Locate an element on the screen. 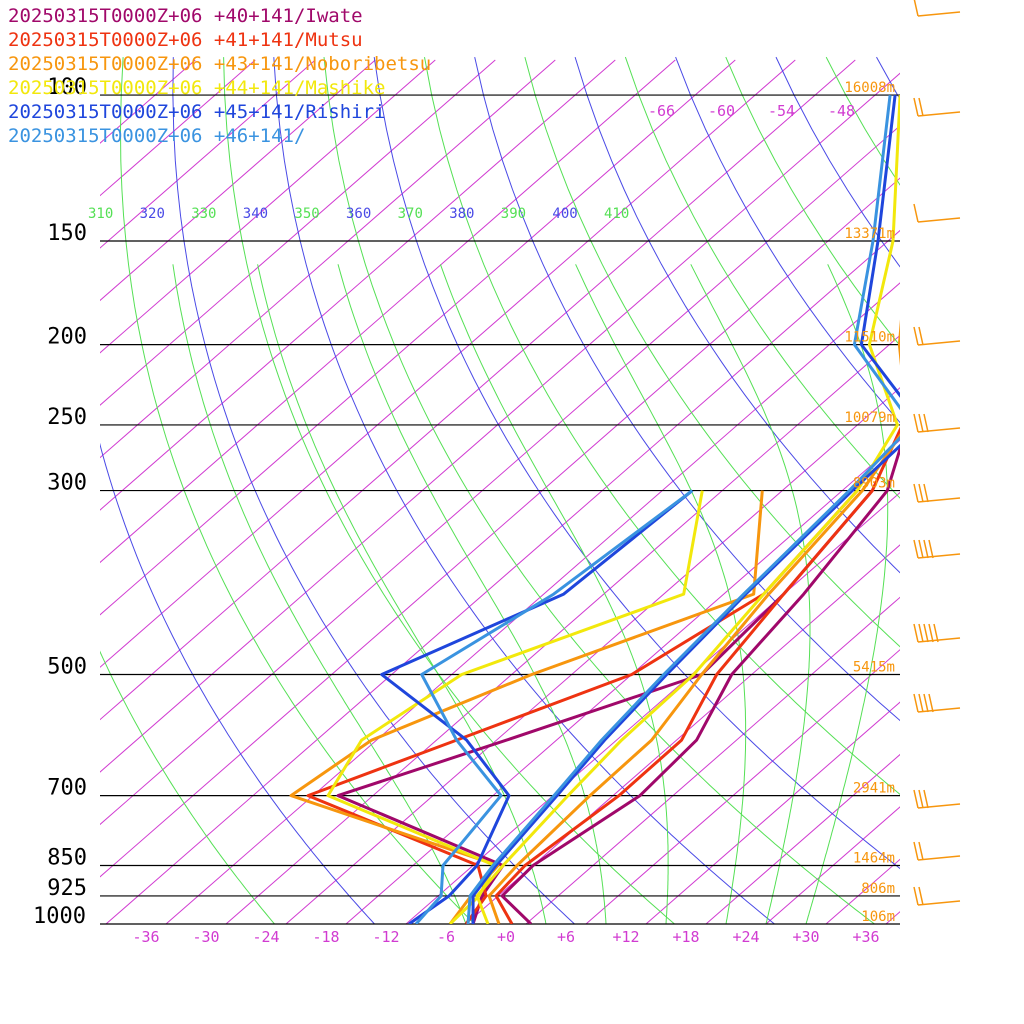 The height and width of the screenshot is (1024, 1024). pressure-label: 1000 is located at coordinates (59, 916).